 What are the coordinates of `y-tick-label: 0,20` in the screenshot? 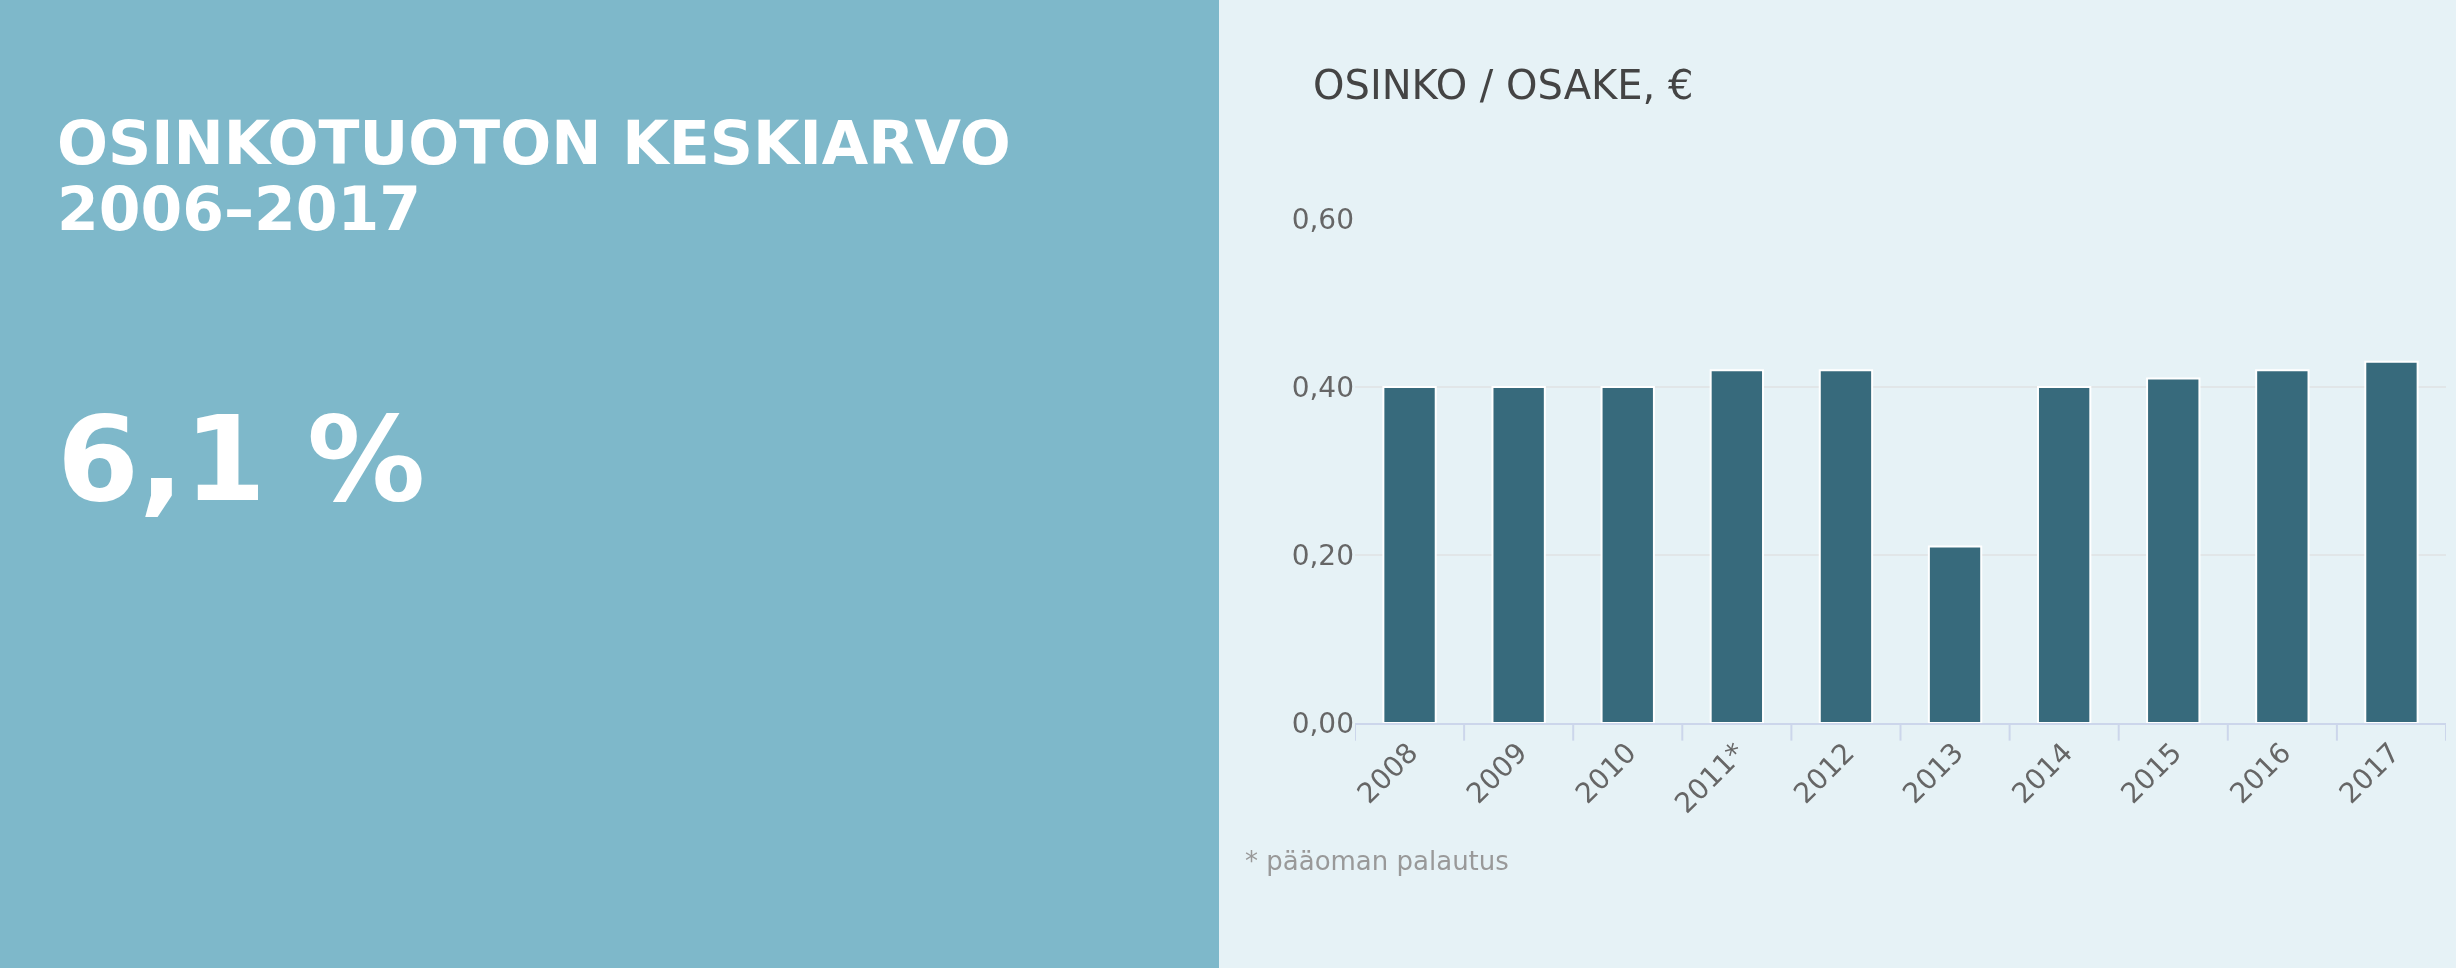 It's located at (1322, 555).